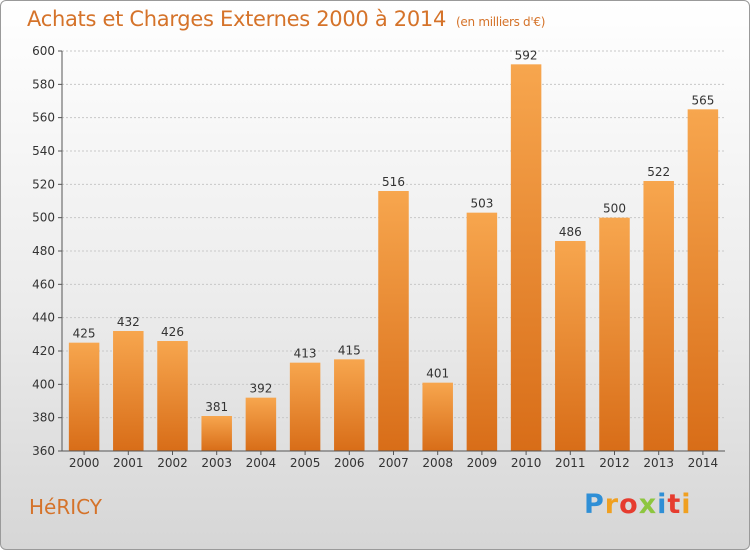 The height and width of the screenshot is (550, 750). I want to click on bar-2010, so click(526, 258).